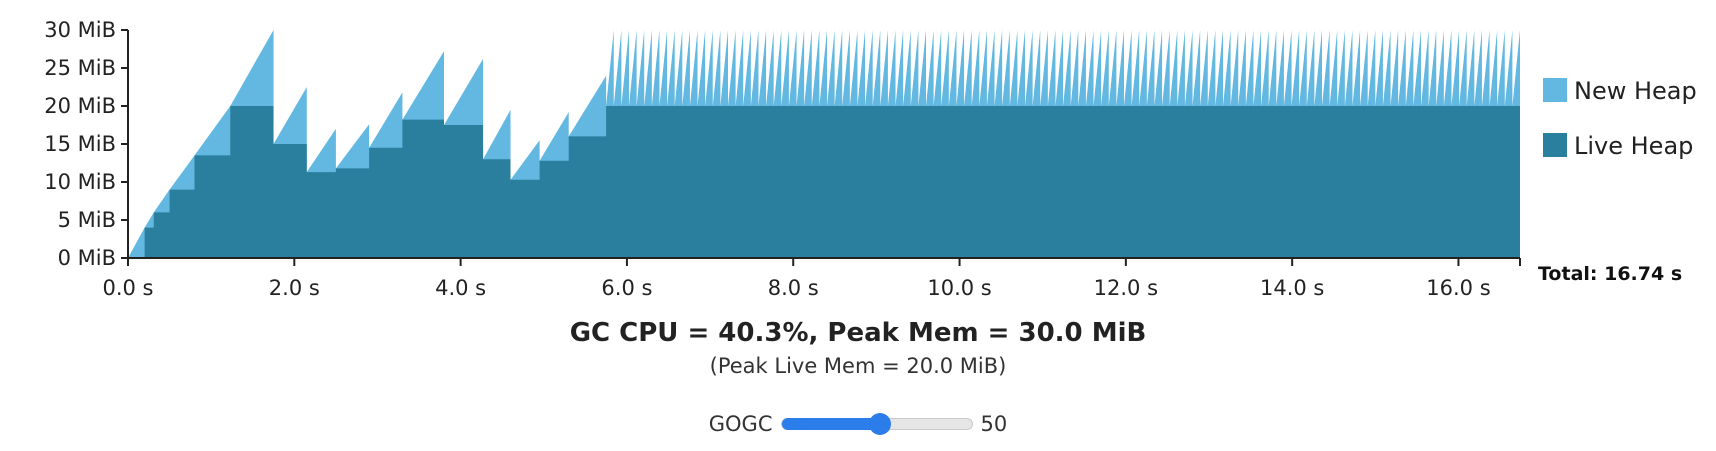 The height and width of the screenshot is (451, 1716). Describe the element at coordinates (80, 144) in the screenshot. I see `y-tick-label: 15 MiB` at that location.